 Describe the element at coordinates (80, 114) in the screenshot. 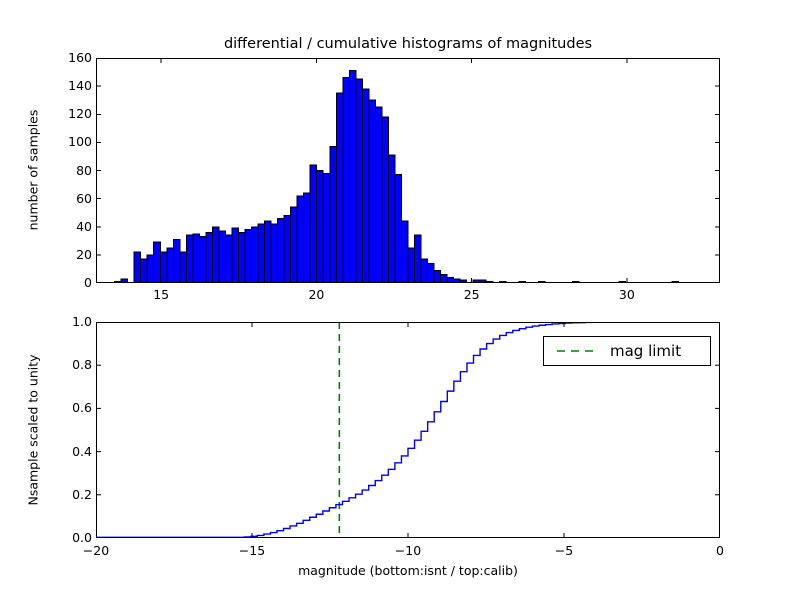

I see `ylabels-top-tick: 120` at that location.